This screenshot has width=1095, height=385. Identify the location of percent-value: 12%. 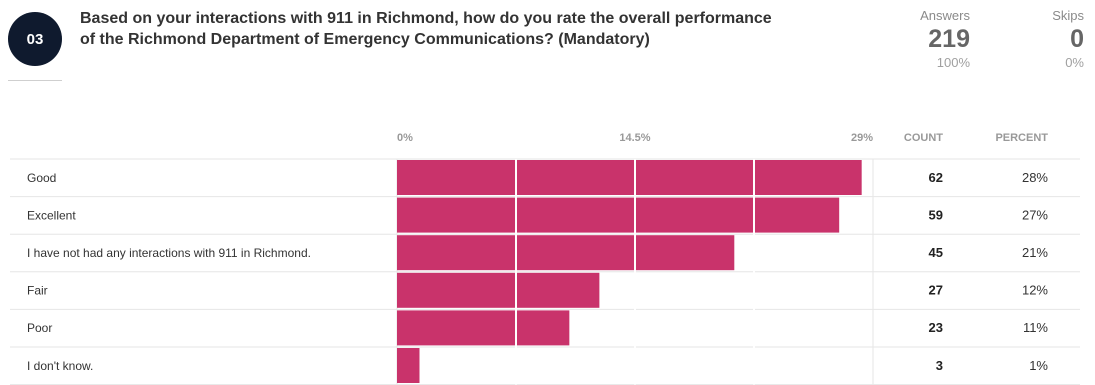
(1035, 290).